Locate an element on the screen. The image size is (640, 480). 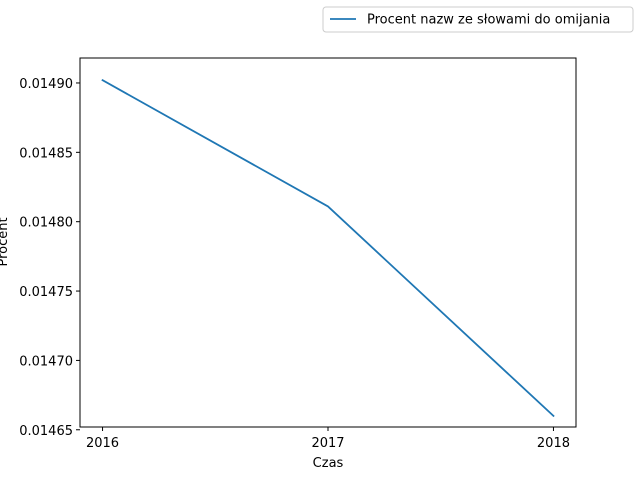
x-axis: 2016 2017 2018 is located at coordinates (328, 439).